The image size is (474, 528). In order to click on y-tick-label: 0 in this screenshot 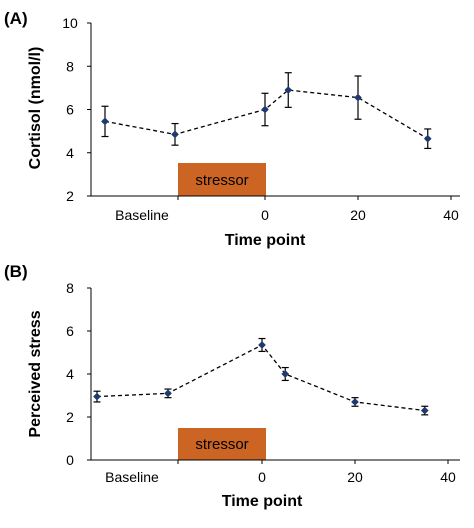, I will do `click(70, 460)`.